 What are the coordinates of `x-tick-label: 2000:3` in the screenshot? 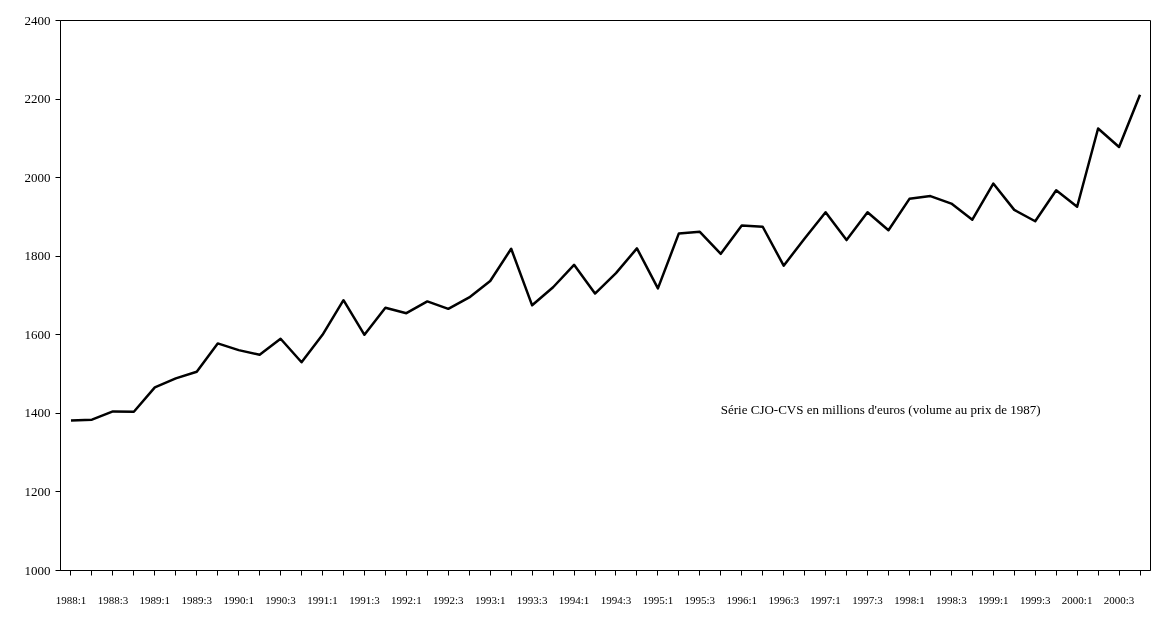 It's located at (1119, 599).